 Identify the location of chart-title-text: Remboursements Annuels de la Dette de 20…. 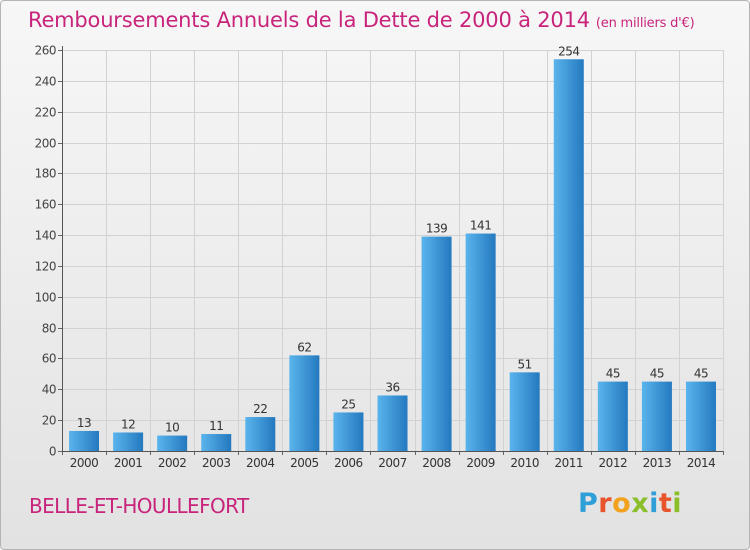
(309, 20).